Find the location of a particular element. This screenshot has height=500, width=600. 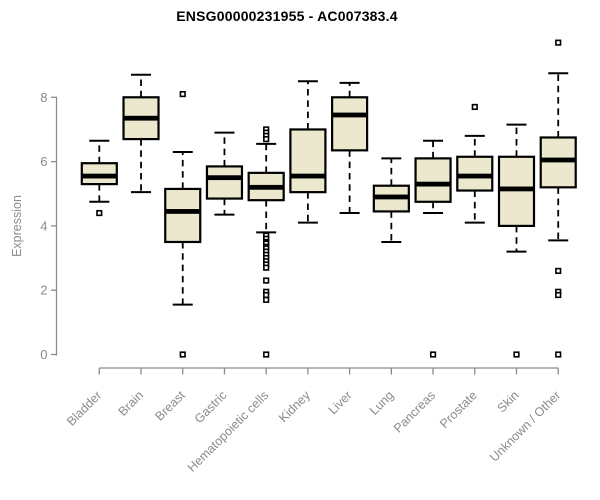

x-category-label-breast: Breast is located at coordinates (170, 406).